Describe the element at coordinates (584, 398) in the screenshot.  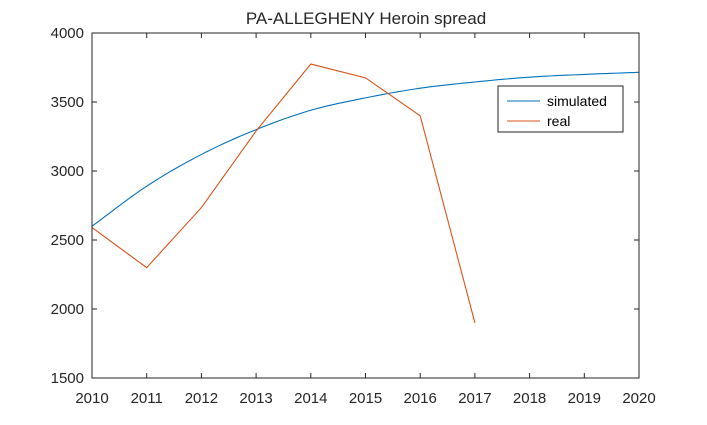
I see `x-tick-label: 2019` at that location.